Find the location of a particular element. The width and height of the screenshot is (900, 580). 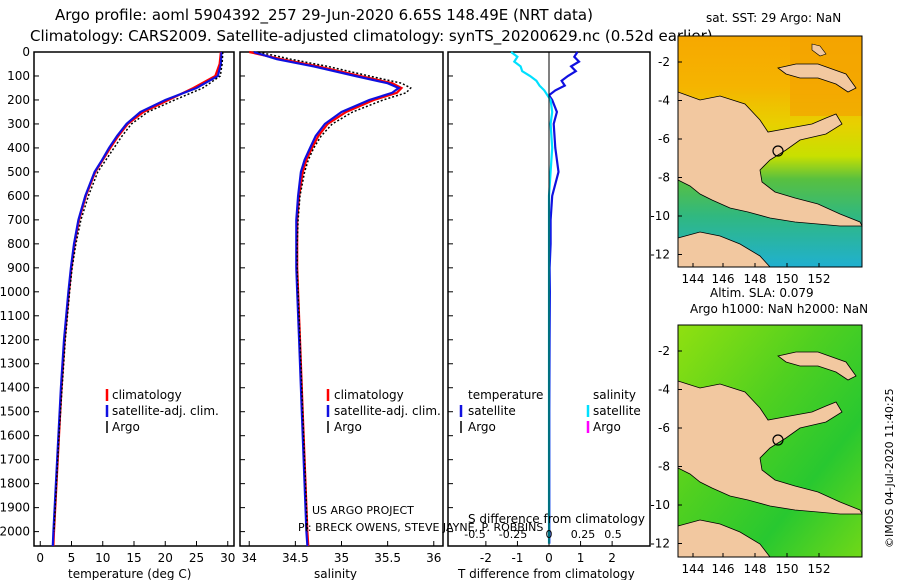

x-tick-label: 5 is located at coordinates (72, 558).